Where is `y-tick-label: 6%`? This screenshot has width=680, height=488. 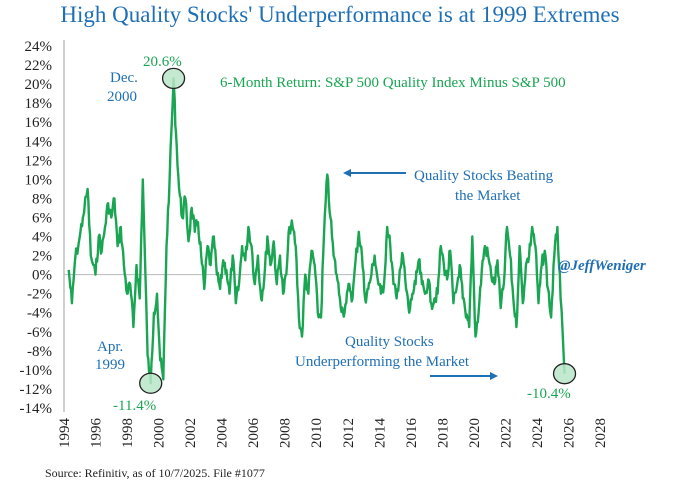 y-tick-label: 6% is located at coordinates (42, 218).